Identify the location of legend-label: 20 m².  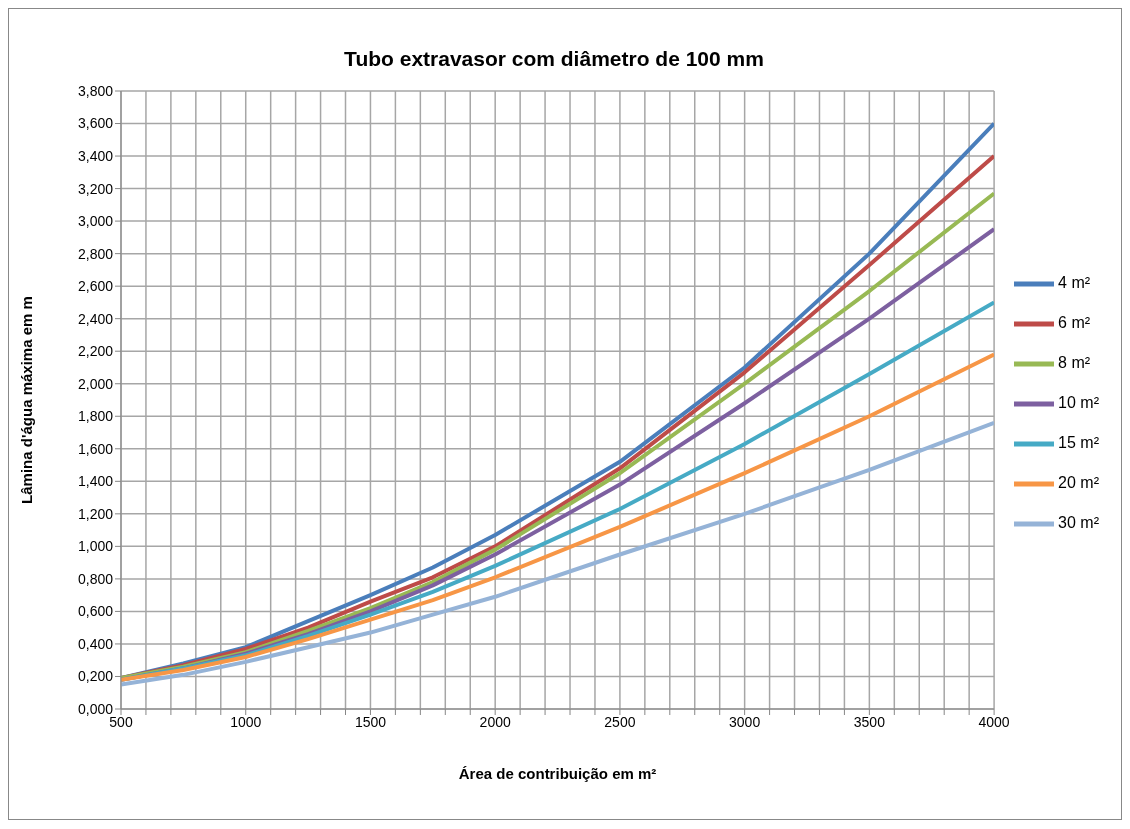
(1078, 483).